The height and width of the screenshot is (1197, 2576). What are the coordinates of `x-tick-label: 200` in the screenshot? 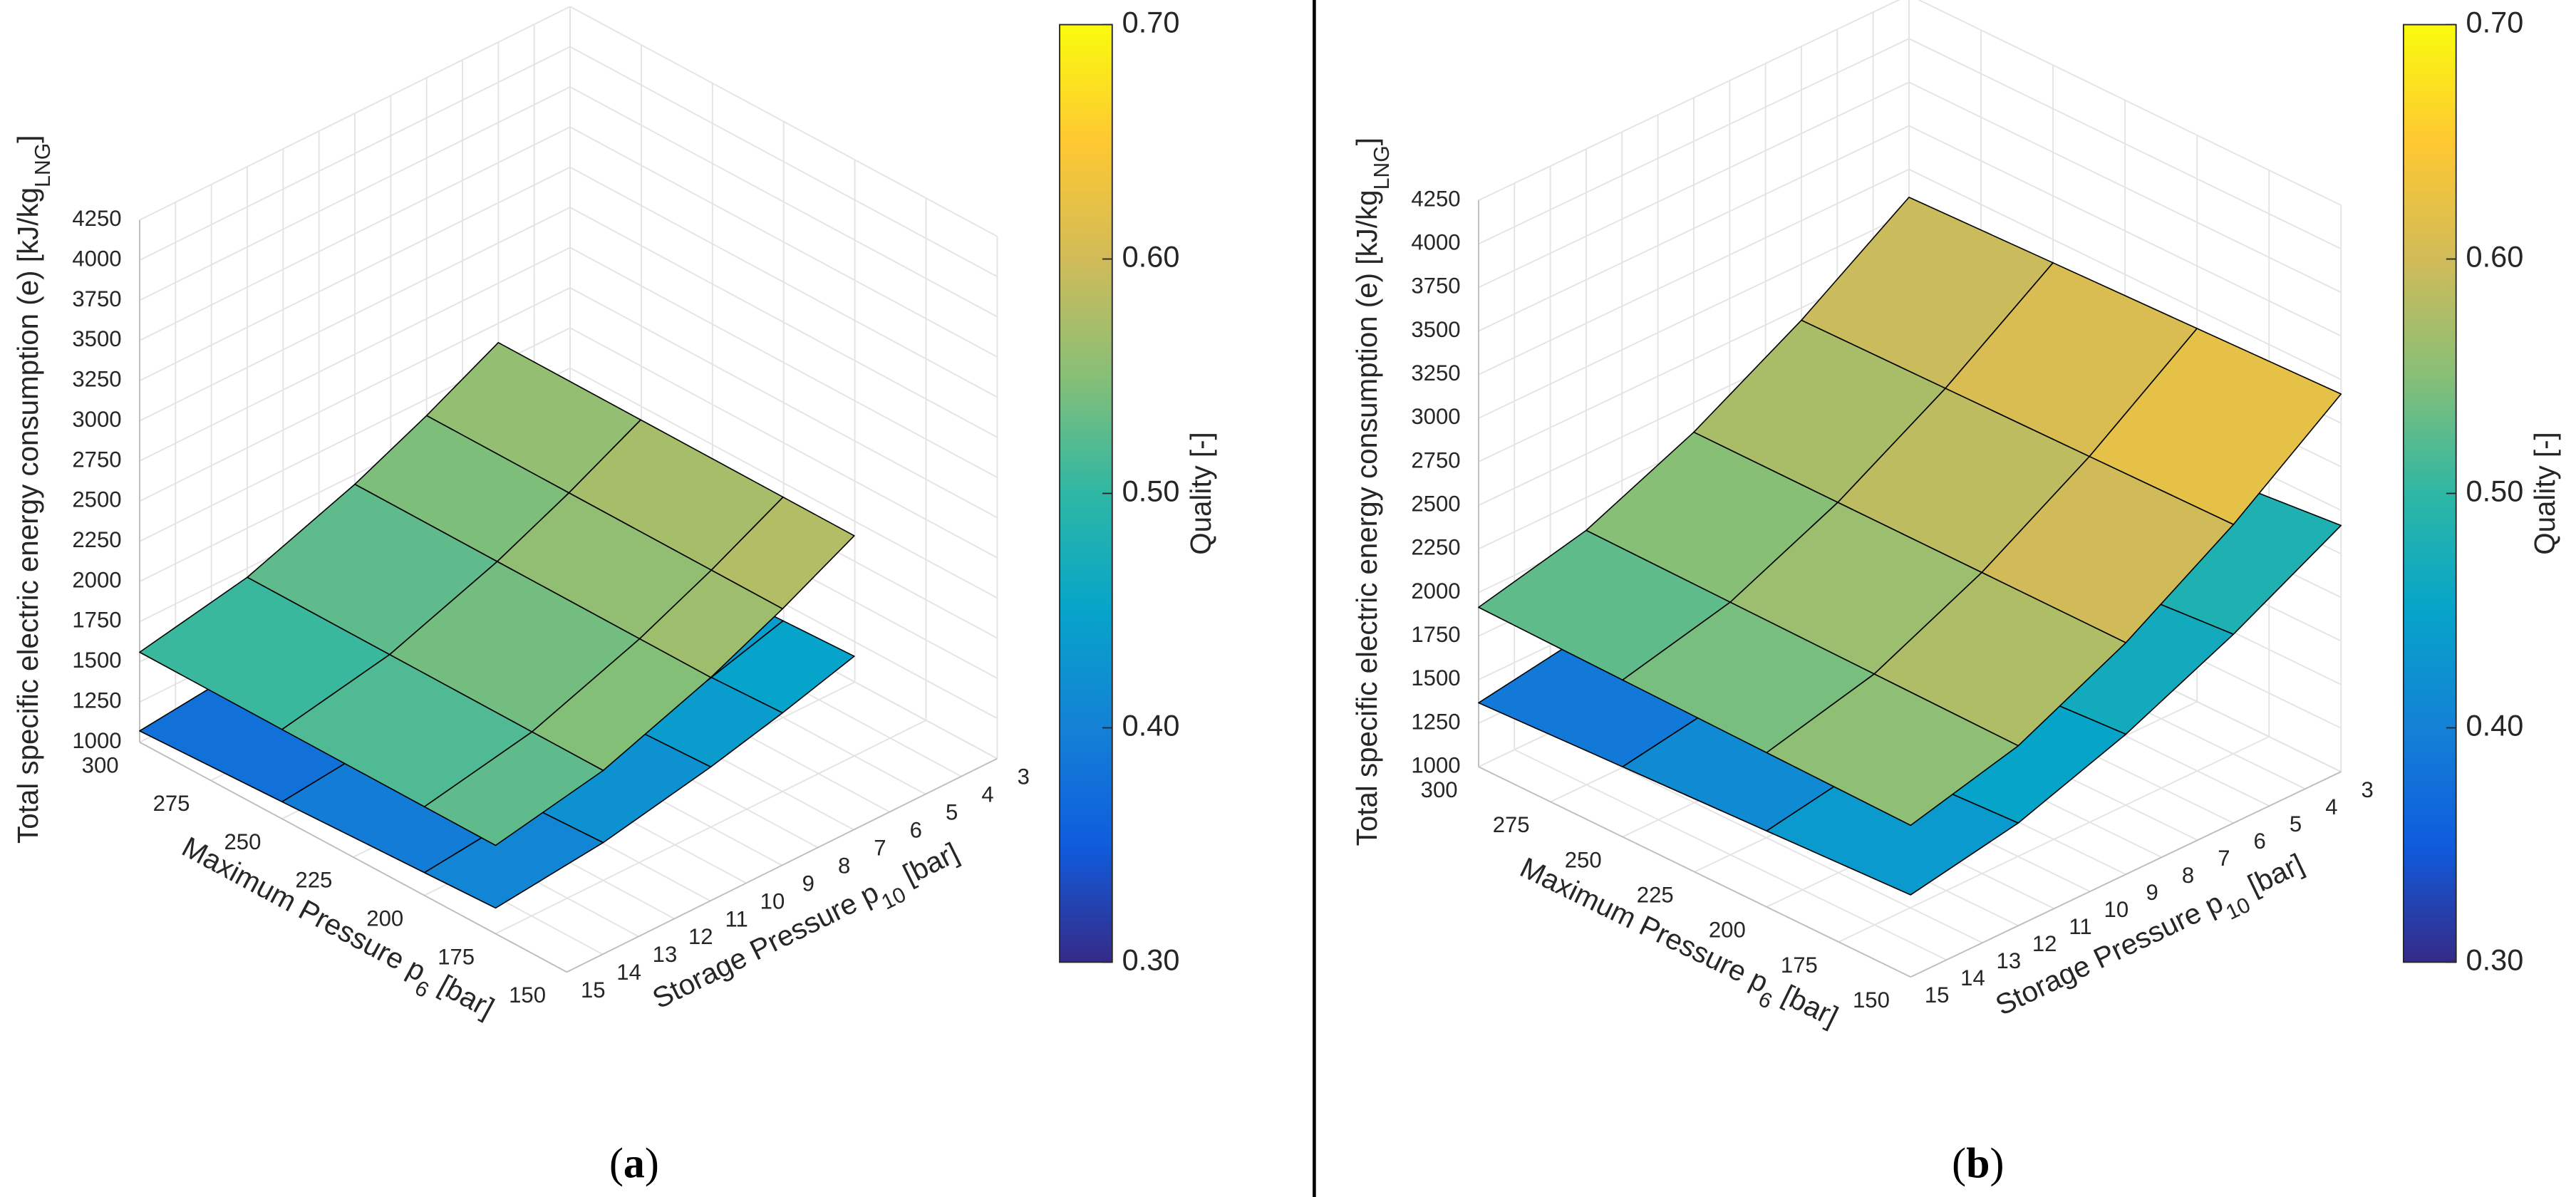 It's located at (385, 918).